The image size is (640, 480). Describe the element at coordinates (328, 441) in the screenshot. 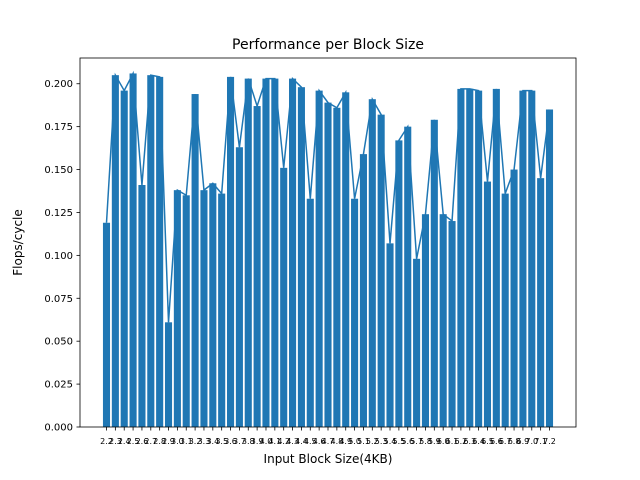

I see `x-tick-label: 4.7` at that location.